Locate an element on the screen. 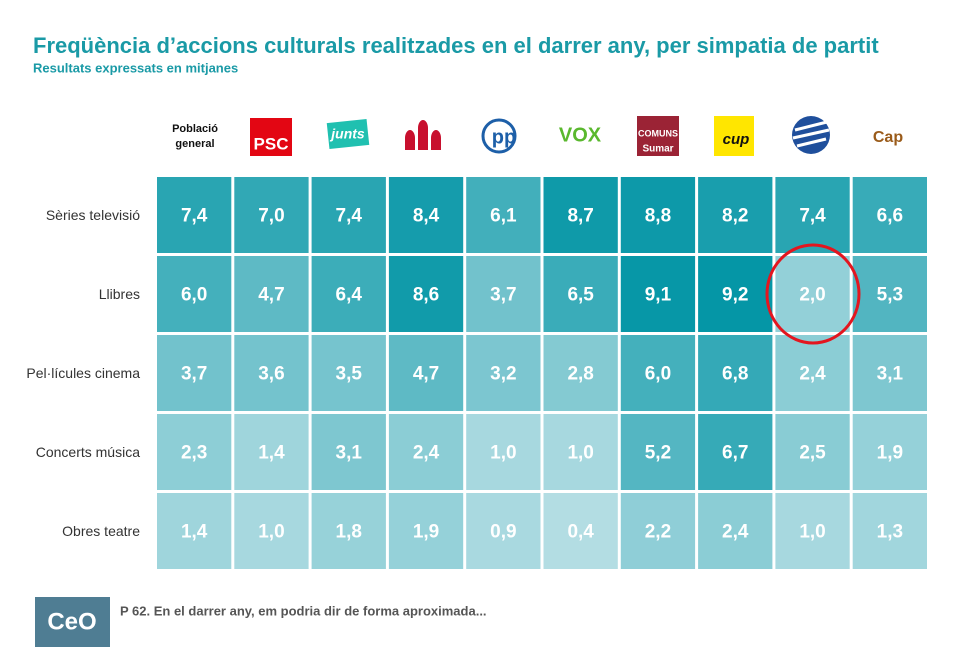 The image size is (980, 662). footer-logo: CeO is located at coordinates (71, 621).